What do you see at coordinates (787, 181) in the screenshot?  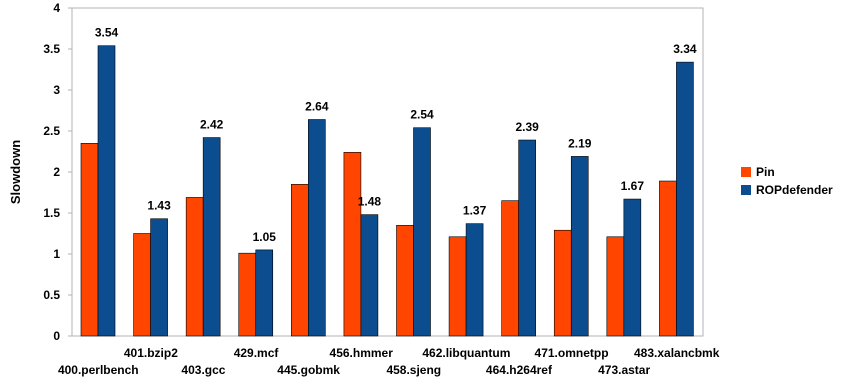 I see `legend: Pin ROPdefender` at bounding box center [787, 181].